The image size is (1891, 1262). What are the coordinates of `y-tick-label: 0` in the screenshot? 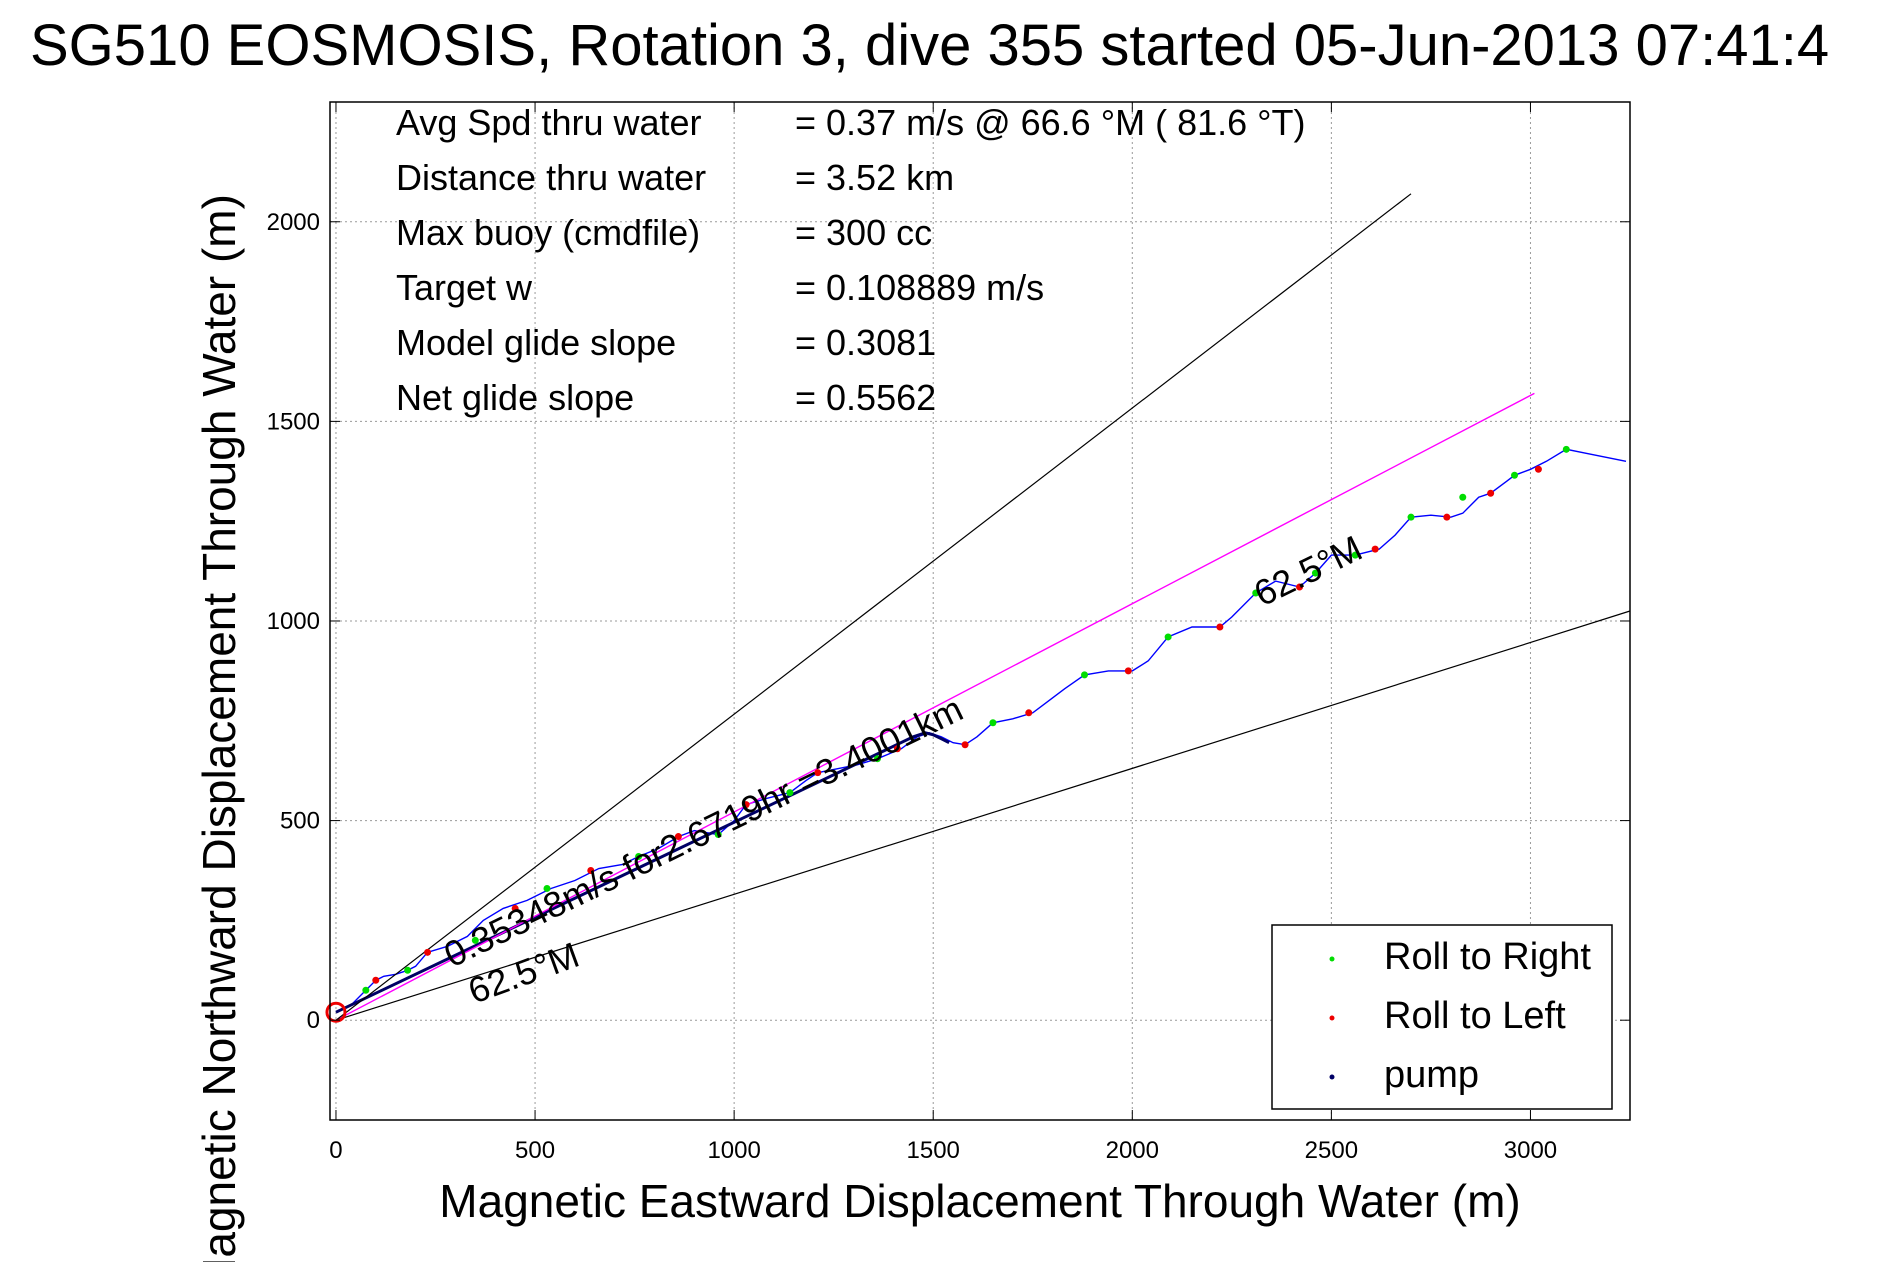 It's located at (313, 1020).